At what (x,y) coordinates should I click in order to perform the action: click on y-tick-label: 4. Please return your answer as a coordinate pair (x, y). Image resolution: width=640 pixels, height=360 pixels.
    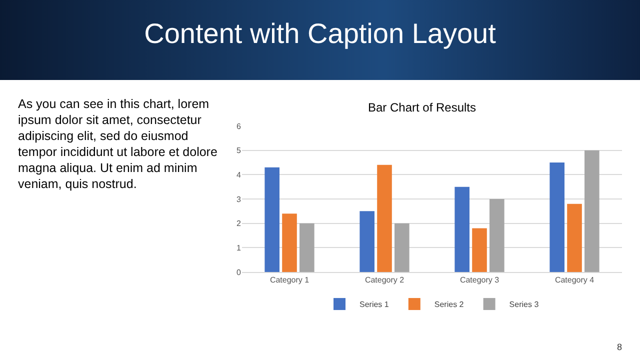
    Looking at the image, I should click on (239, 175).